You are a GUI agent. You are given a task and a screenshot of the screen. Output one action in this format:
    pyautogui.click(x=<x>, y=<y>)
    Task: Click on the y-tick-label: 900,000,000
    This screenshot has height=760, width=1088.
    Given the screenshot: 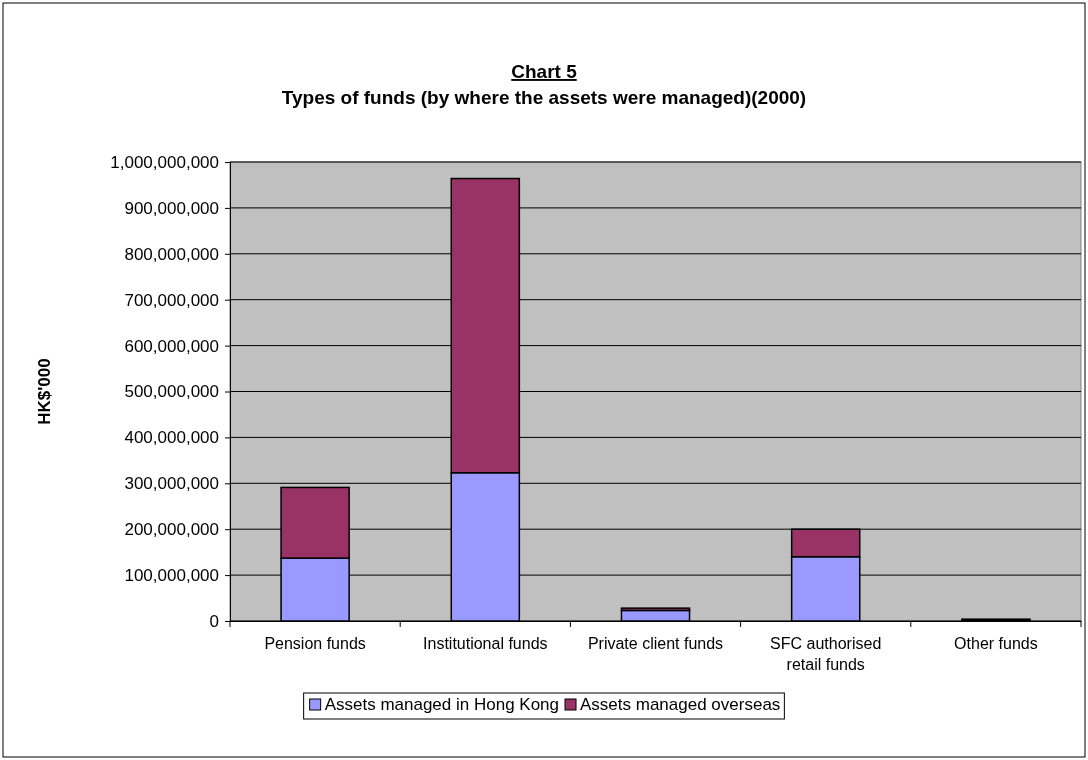 What is the action you would take?
    pyautogui.click(x=171, y=208)
    